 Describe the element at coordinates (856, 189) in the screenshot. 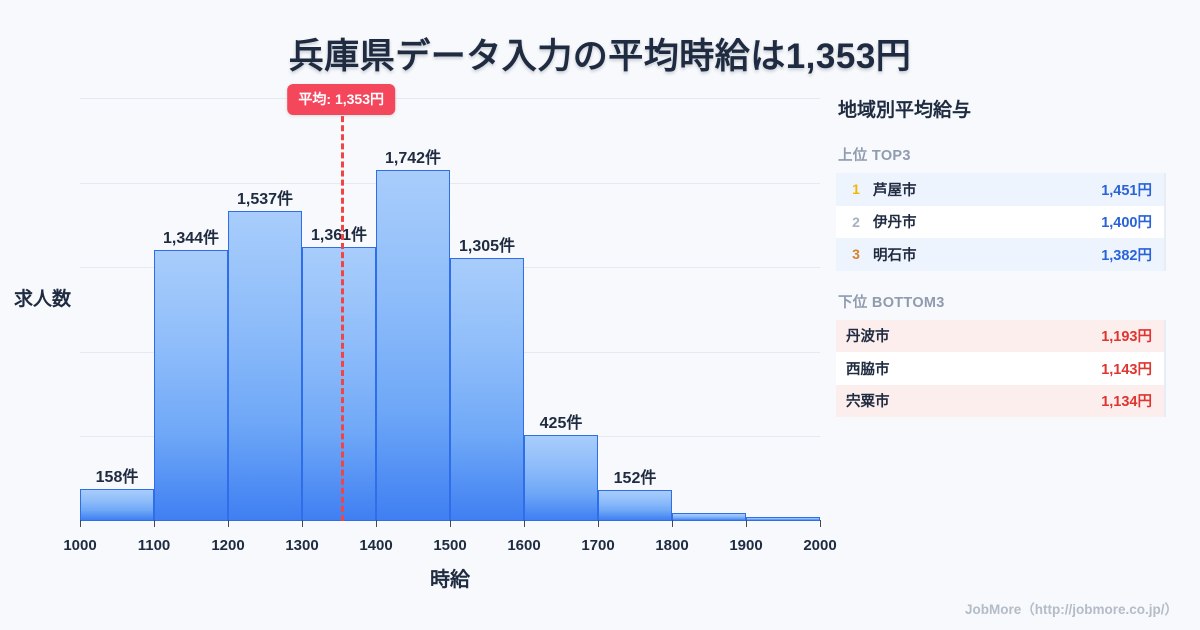

I see `rank-number: 1` at that location.